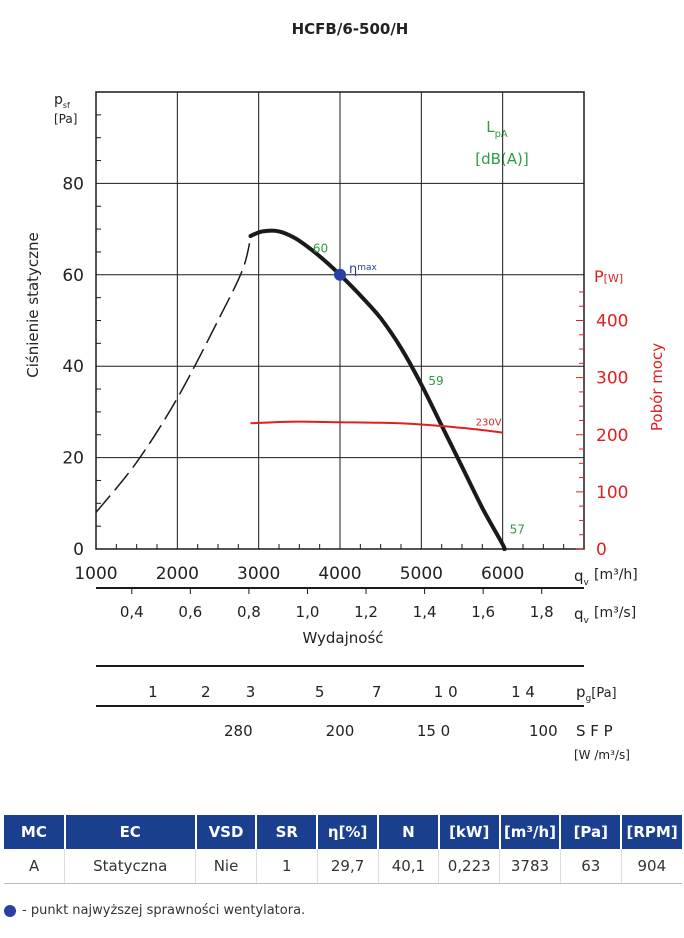 The image size is (684, 938). What do you see at coordinates (501, 159) in the screenshot?
I see `lpa-unit: [dB(A)]` at bounding box center [501, 159].